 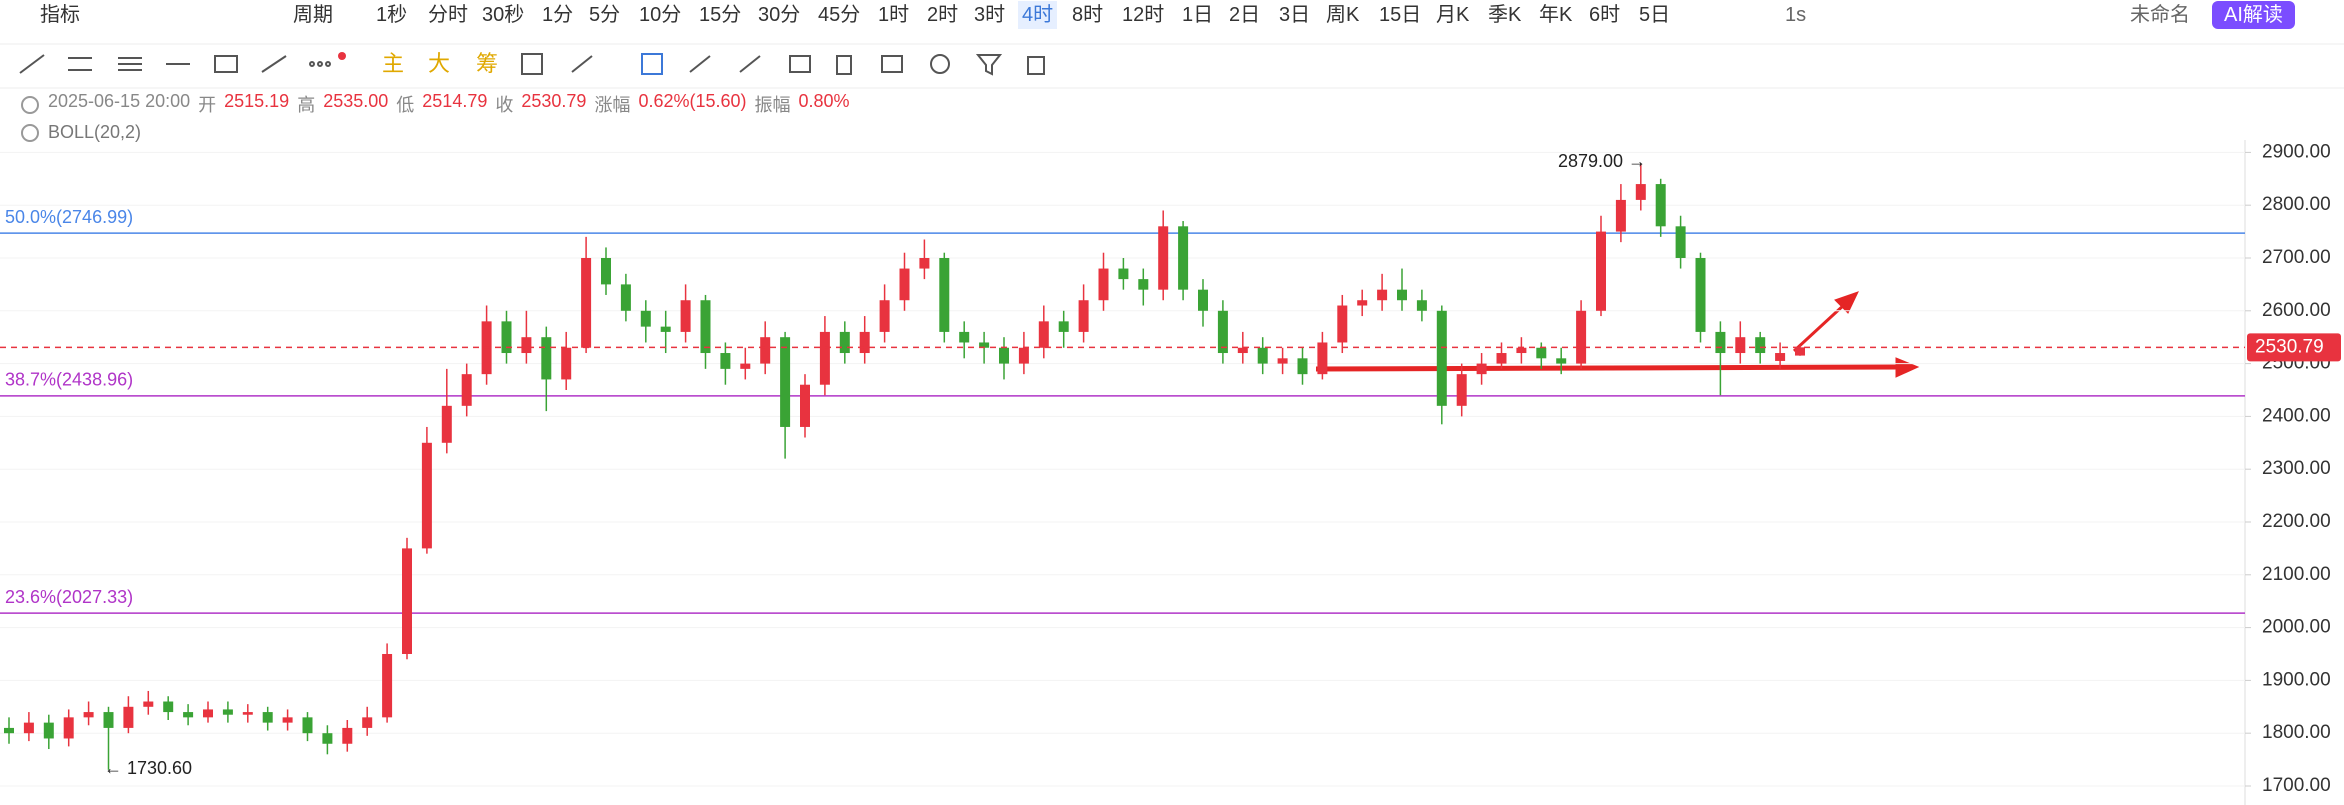 What do you see at coordinates (439, 63) in the screenshot?
I see `tool-big: 大` at bounding box center [439, 63].